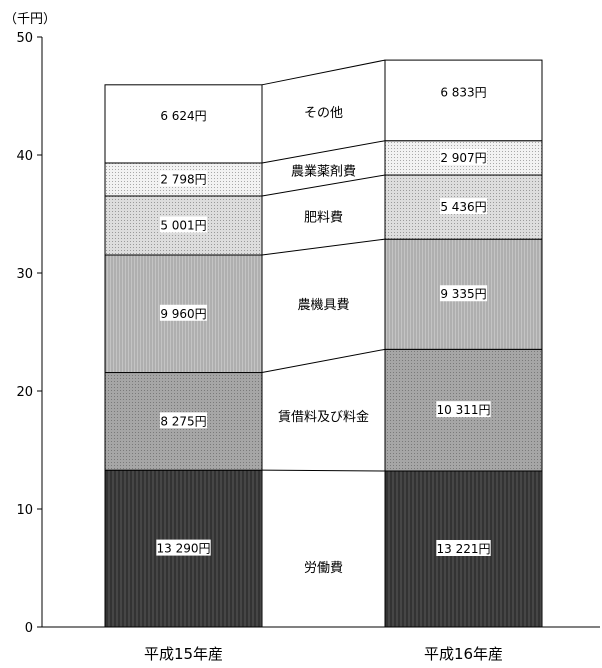 The height and width of the screenshot is (668, 602). I want to click on data-label: 13 290円, so click(184, 549).